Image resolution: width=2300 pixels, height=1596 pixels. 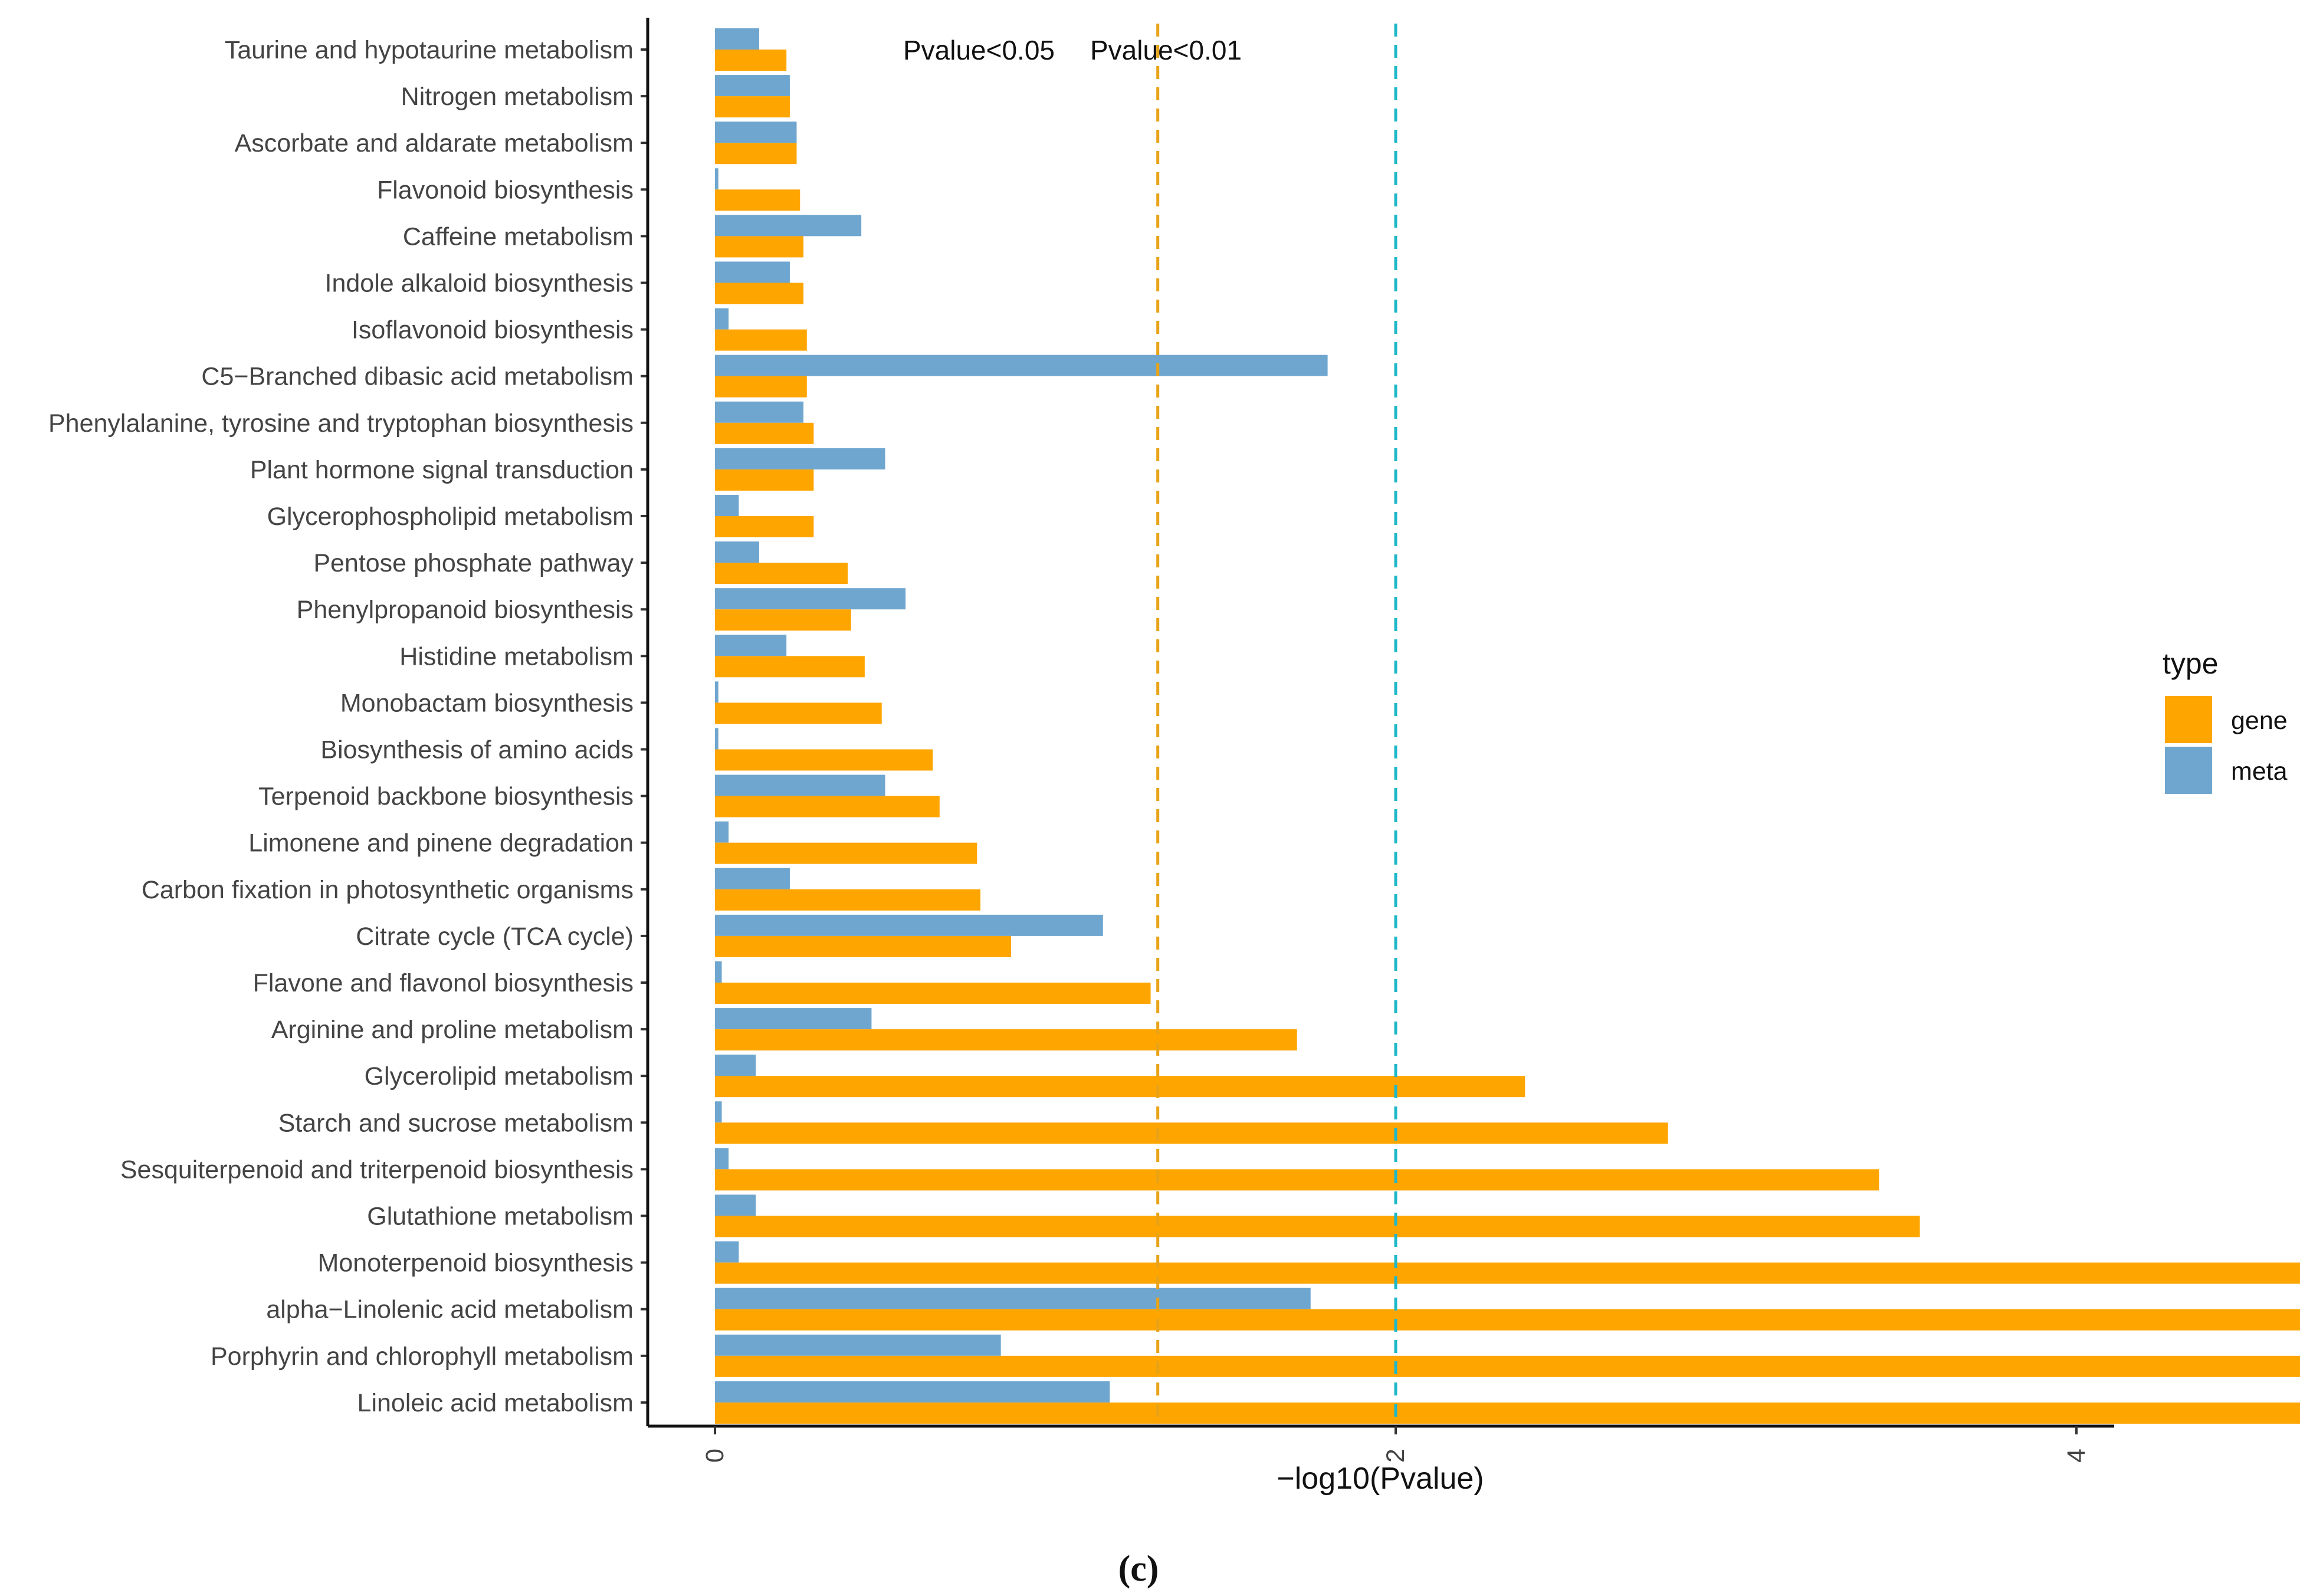 What do you see at coordinates (516, 657) in the screenshot?
I see `category-label: Histidine metabolism` at bounding box center [516, 657].